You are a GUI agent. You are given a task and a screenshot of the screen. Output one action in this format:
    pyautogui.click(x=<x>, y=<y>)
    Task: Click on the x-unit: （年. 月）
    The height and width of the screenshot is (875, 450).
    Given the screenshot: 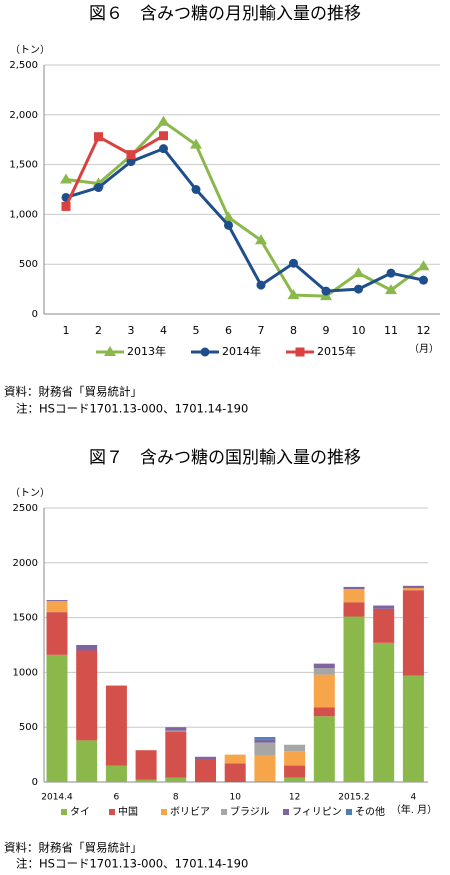 What is the action you would take?
    pyautogui.click(x=414, y=809)
    